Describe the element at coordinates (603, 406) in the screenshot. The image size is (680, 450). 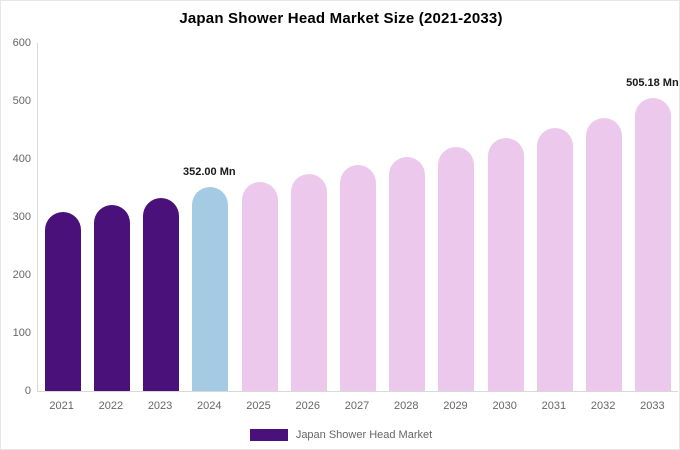
I see `x-tick-label-2032: 2032` at that location.